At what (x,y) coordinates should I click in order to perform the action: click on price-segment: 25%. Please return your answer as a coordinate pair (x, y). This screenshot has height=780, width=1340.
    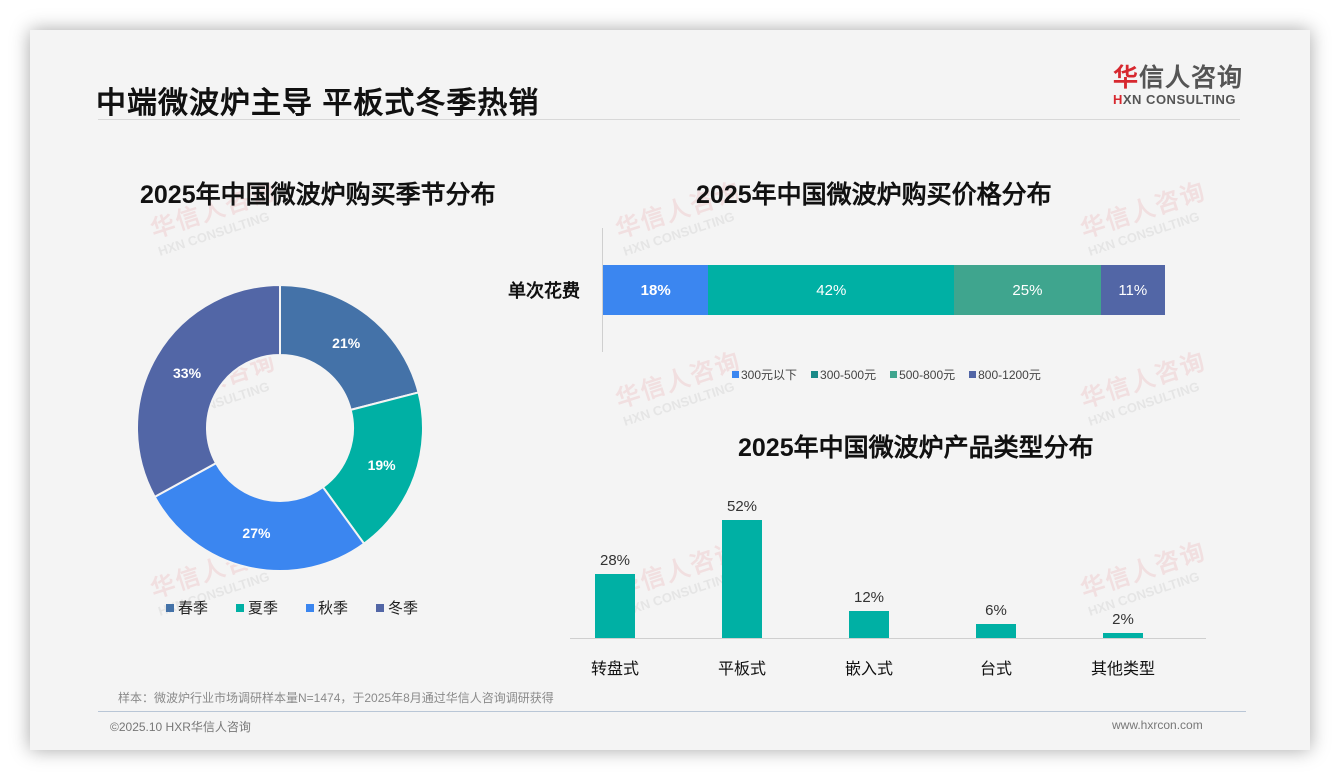
    Looking at the image, I should click on (1027, 290).